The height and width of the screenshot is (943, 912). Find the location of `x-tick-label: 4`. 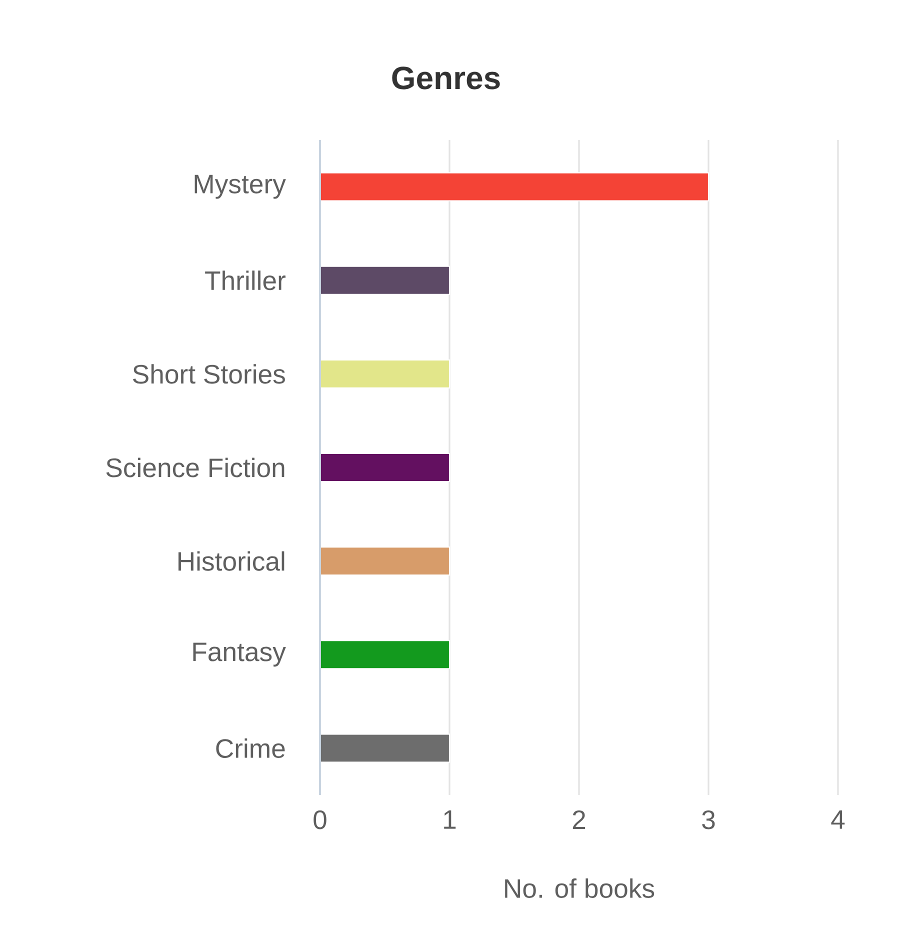

x-tick-label: 4 is located at coordinates (838, 819).